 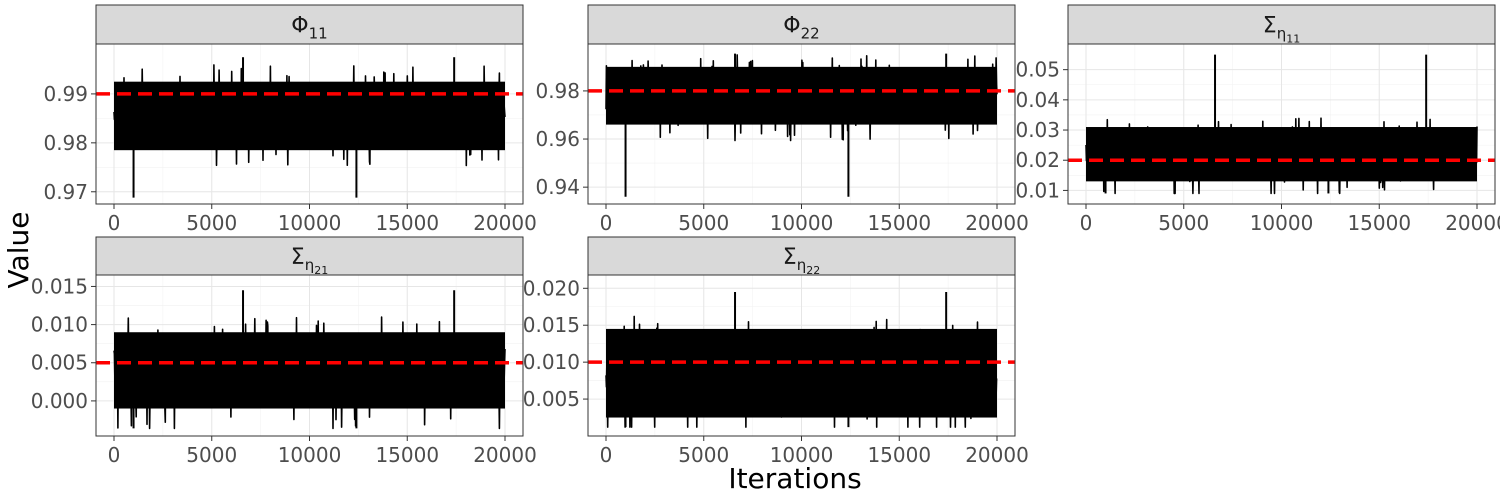 I want to click on strip-label-sub: 22, so click(x=810, y=34).